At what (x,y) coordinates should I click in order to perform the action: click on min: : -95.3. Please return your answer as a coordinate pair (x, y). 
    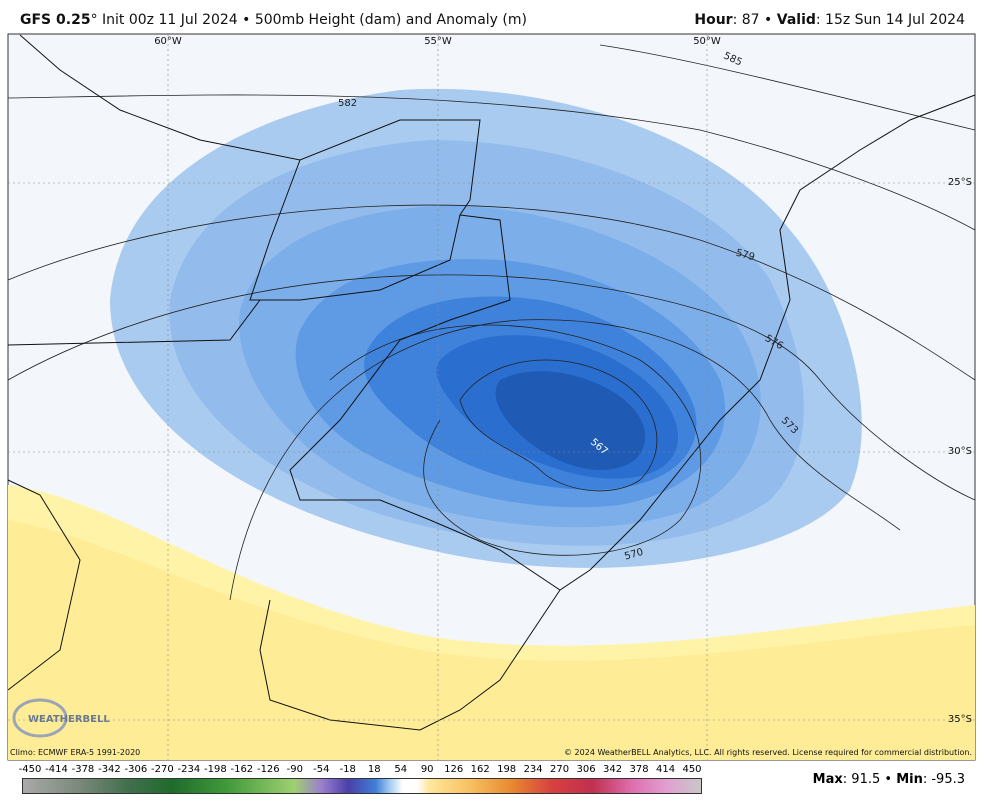
    Looking at the image, I should click on (943, 779).